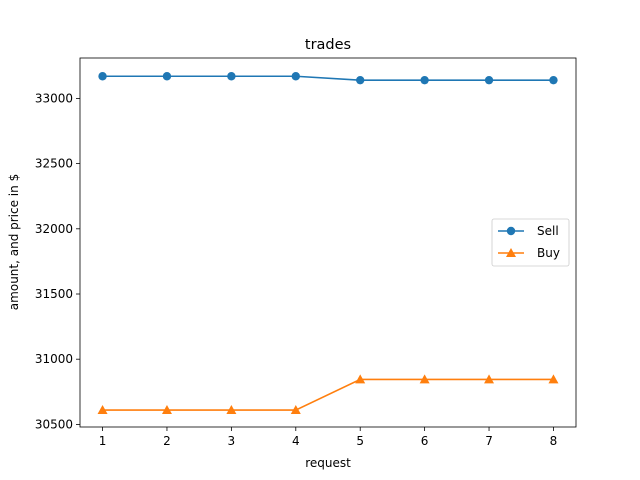 The width and height of the screenshot is (640, 480). What do you see at coordinates (511, 231) in the screenshot?
I see `legend-marker-sell` at bounding box center [511, 231].